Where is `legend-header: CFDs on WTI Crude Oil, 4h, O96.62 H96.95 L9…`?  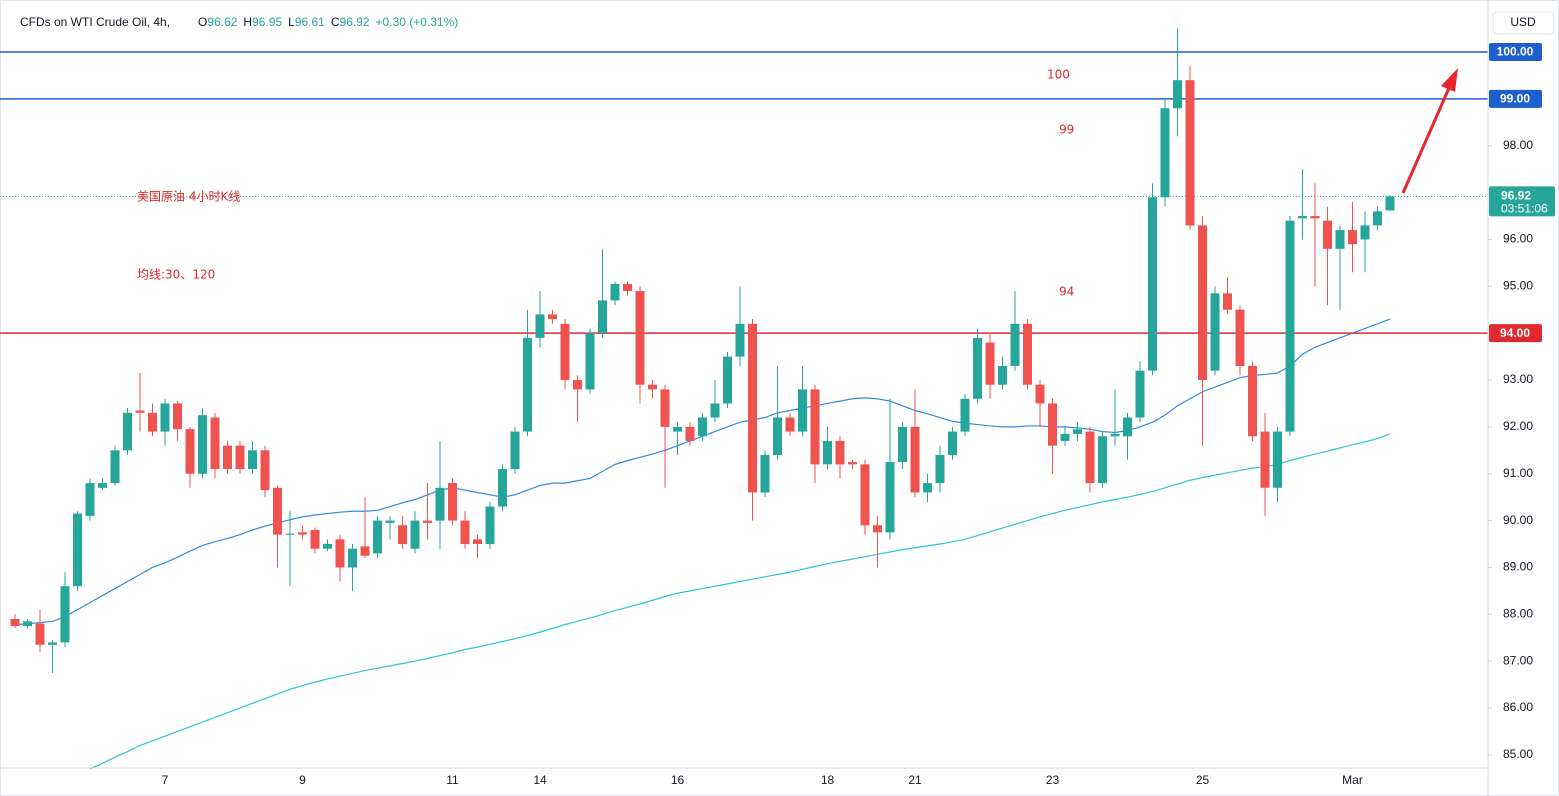
legend-header: CFDs on WTI Crude Oil, 4h, O96.62 H96.95 L9… is located at coordinates (239, 22).